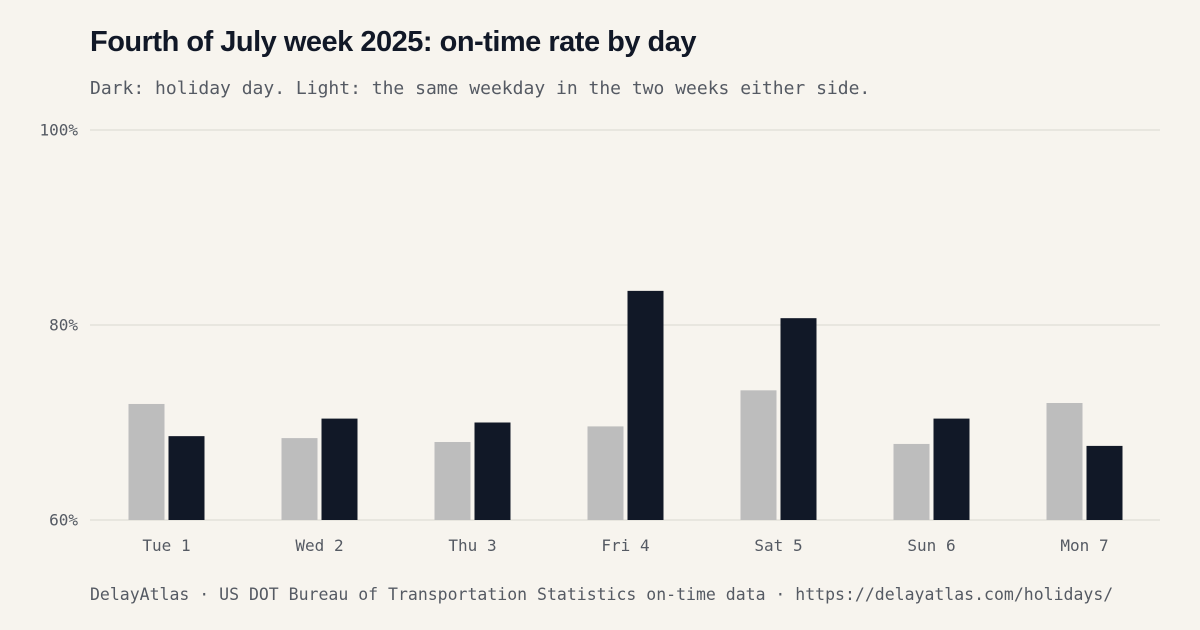 The image size is (1200, 630). Describe the element at coordinates (472, 545) in the screenshot. I see `x-tick-label: Thu 3` at that location.